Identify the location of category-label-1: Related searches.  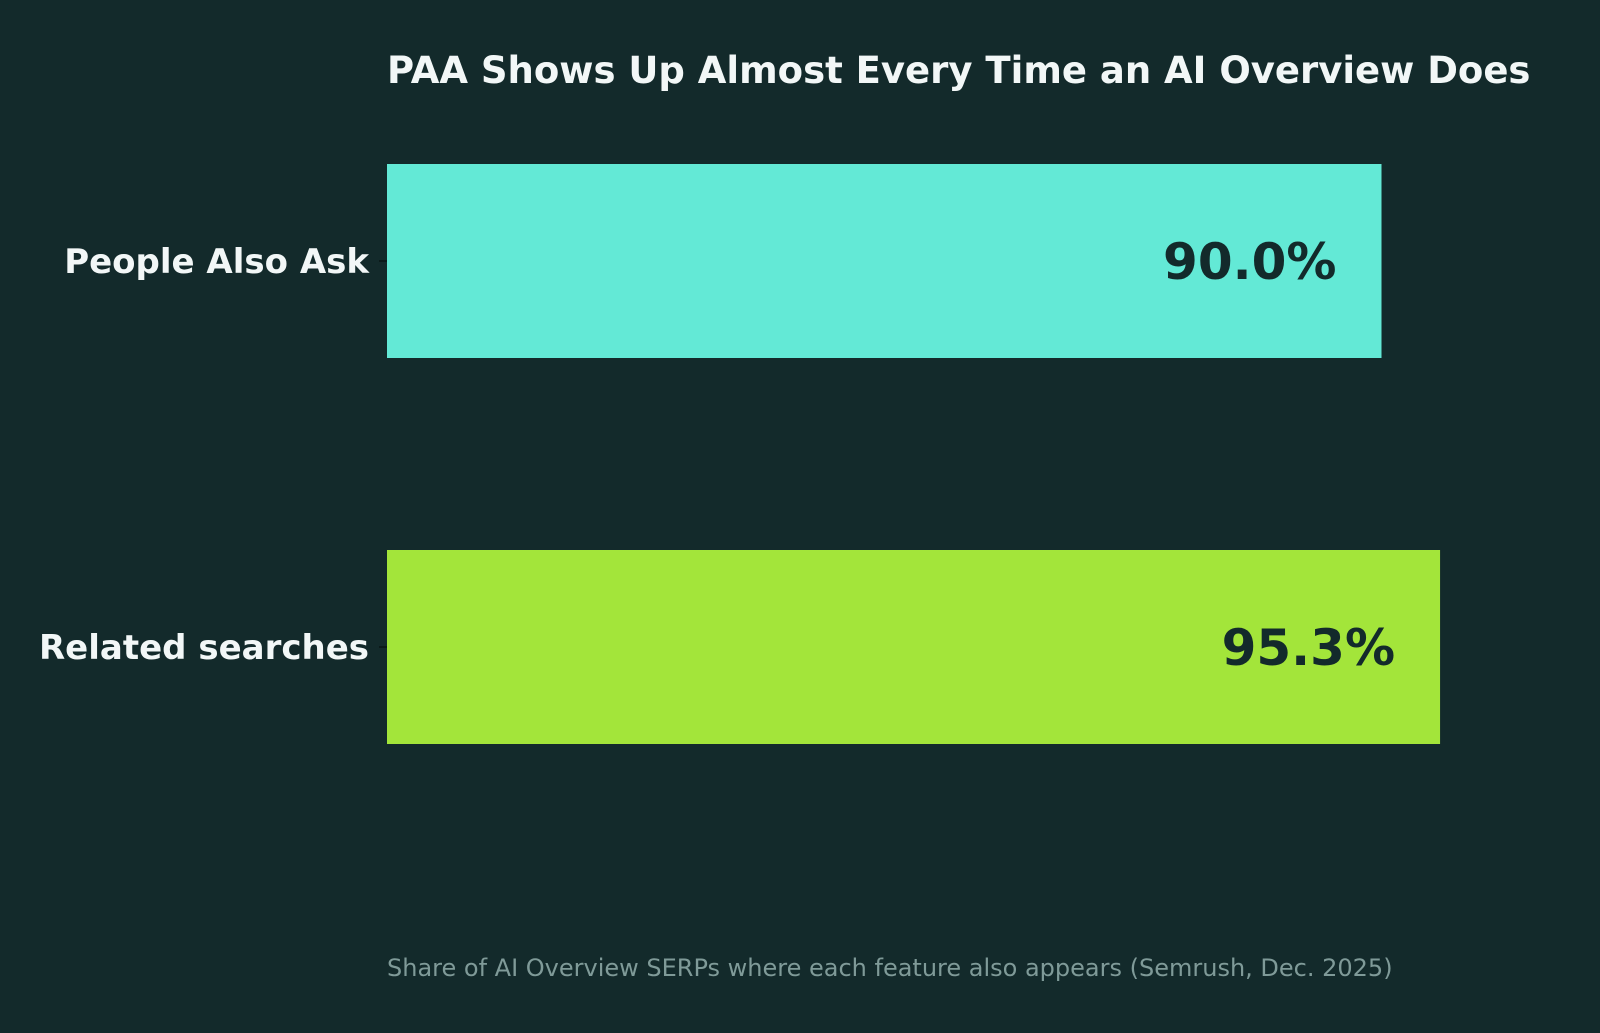
(204, 648).